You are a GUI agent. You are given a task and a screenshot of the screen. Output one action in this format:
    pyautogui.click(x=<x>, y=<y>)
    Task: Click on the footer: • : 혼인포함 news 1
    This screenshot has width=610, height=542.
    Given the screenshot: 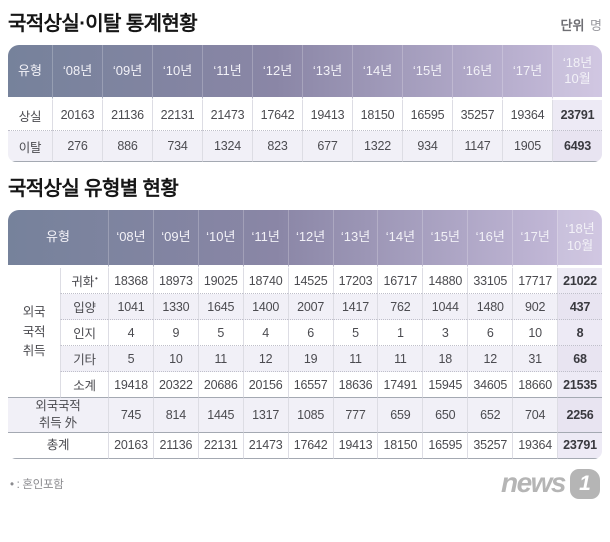 What is the action you would take?
    pyautogui.click(x=305, y=482)
    